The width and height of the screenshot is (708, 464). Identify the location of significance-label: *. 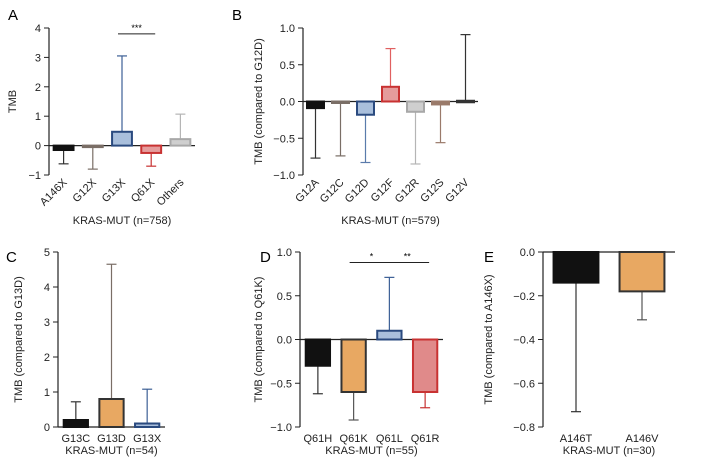
(372, 257).